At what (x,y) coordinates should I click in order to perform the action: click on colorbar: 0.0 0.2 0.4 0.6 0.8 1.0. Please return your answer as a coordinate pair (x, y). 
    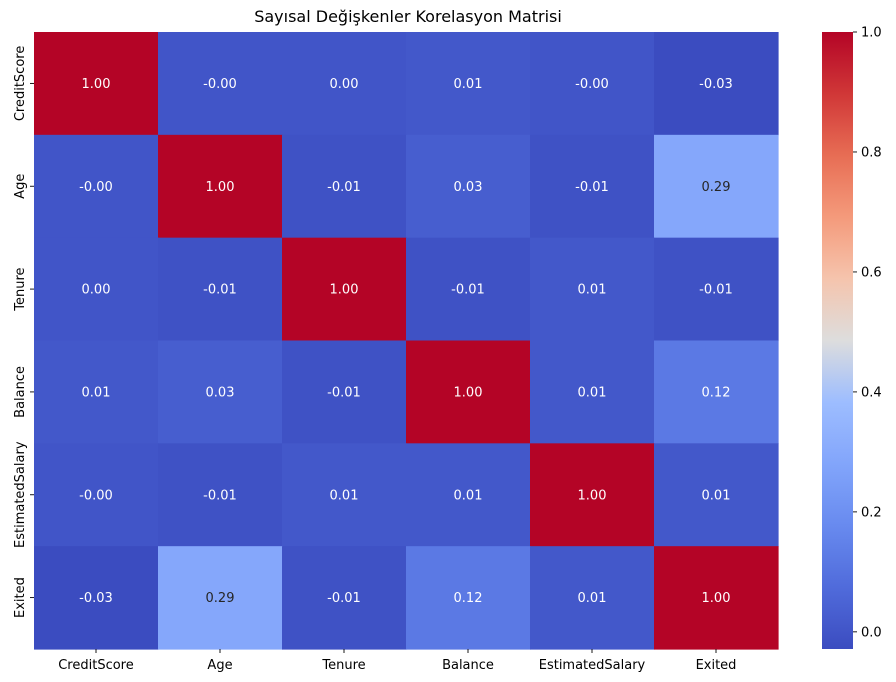
    Looking at the image, I should click on (852, 337).